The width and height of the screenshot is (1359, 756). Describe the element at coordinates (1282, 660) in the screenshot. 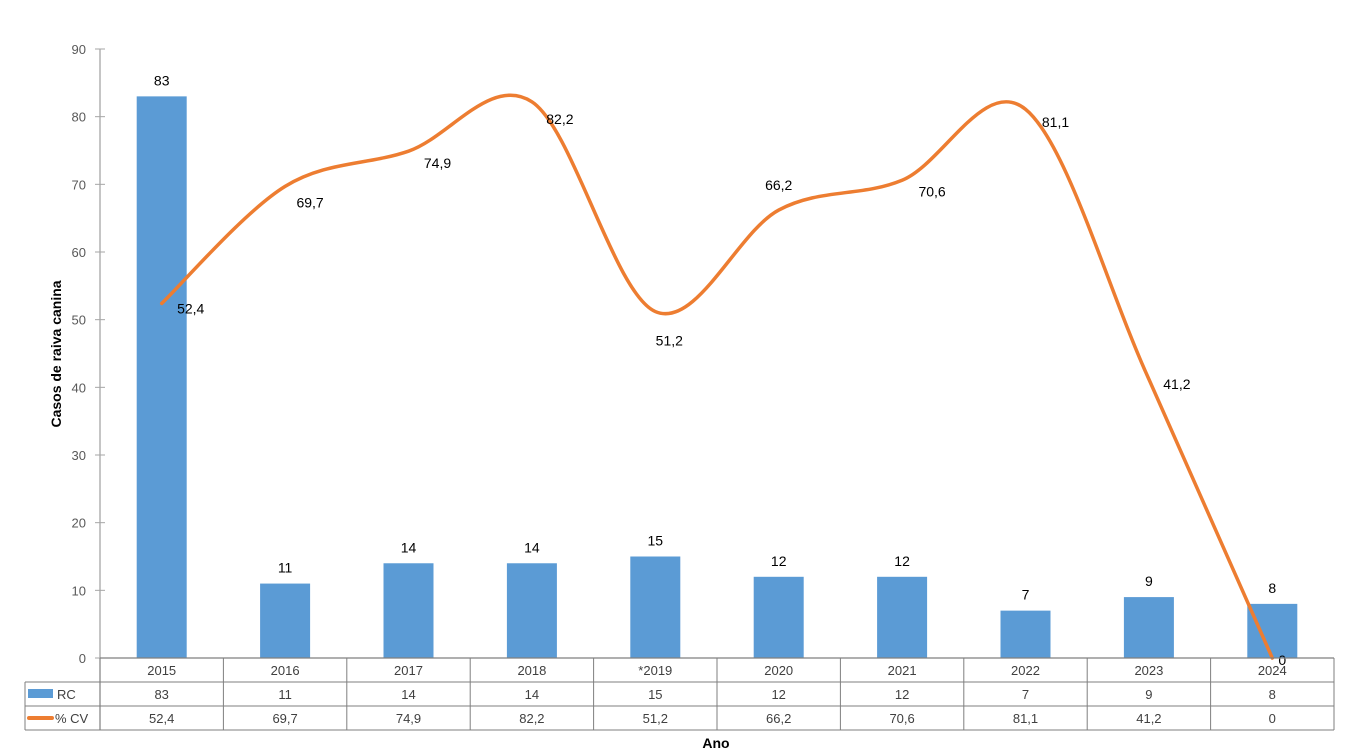

I see `line-data-label: 0` at that location.